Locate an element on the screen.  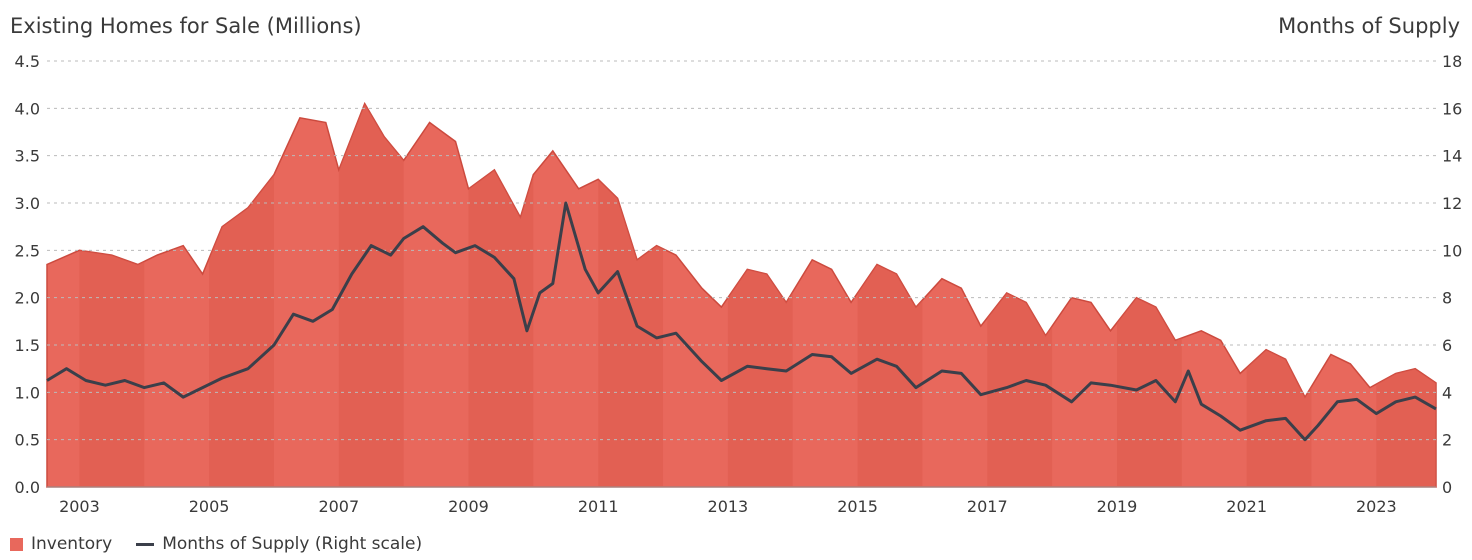
legend-item-months-supply: Months of Supply (Right scale) is located at coordinates (279, 544).